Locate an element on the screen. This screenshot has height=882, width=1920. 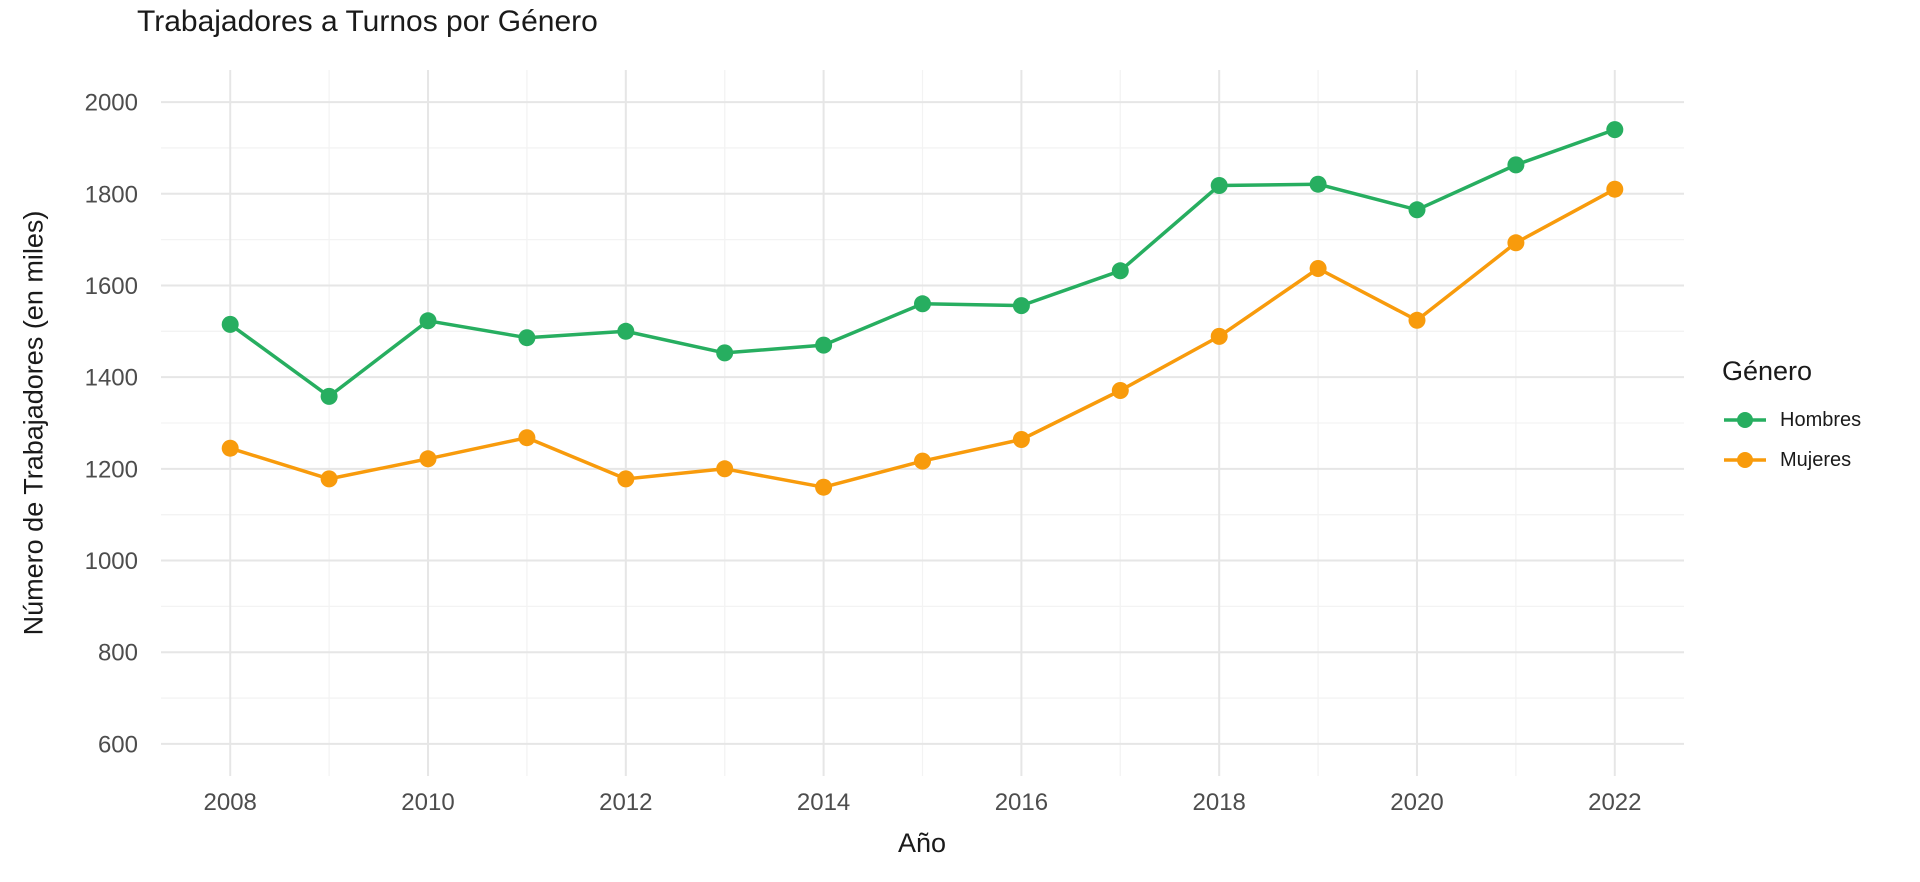
y-tick-label: 2000 is located at coordinates (111, 103).